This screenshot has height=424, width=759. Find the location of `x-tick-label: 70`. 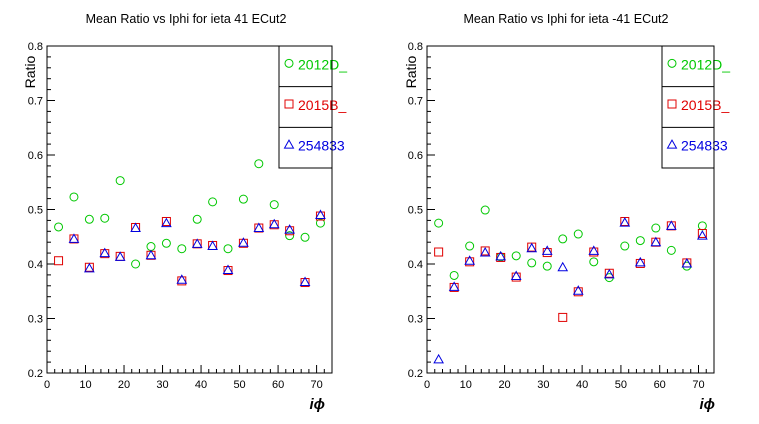

x-tick-label: 70 is located at coordinates (316, 385).